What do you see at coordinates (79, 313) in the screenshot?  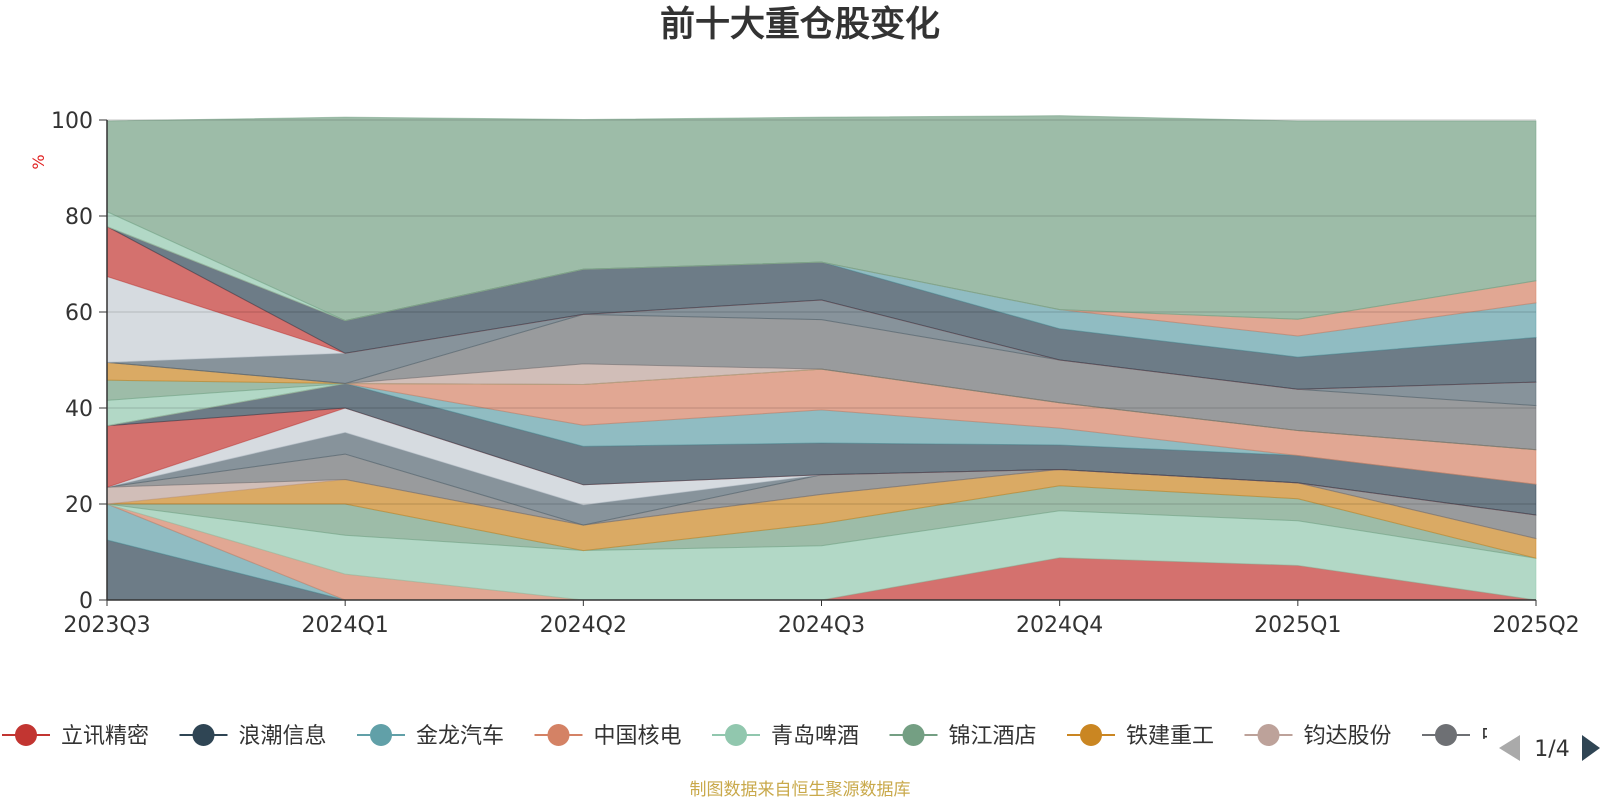 I see `y-tick-label: 60` at bounding box center [79, 313].